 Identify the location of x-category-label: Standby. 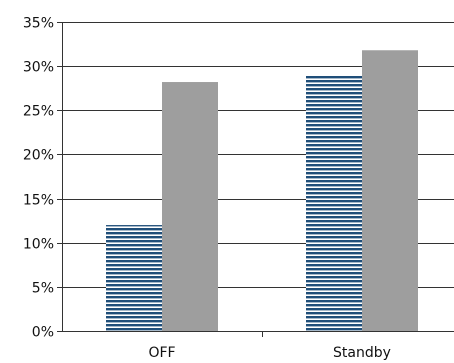
(362, 353).